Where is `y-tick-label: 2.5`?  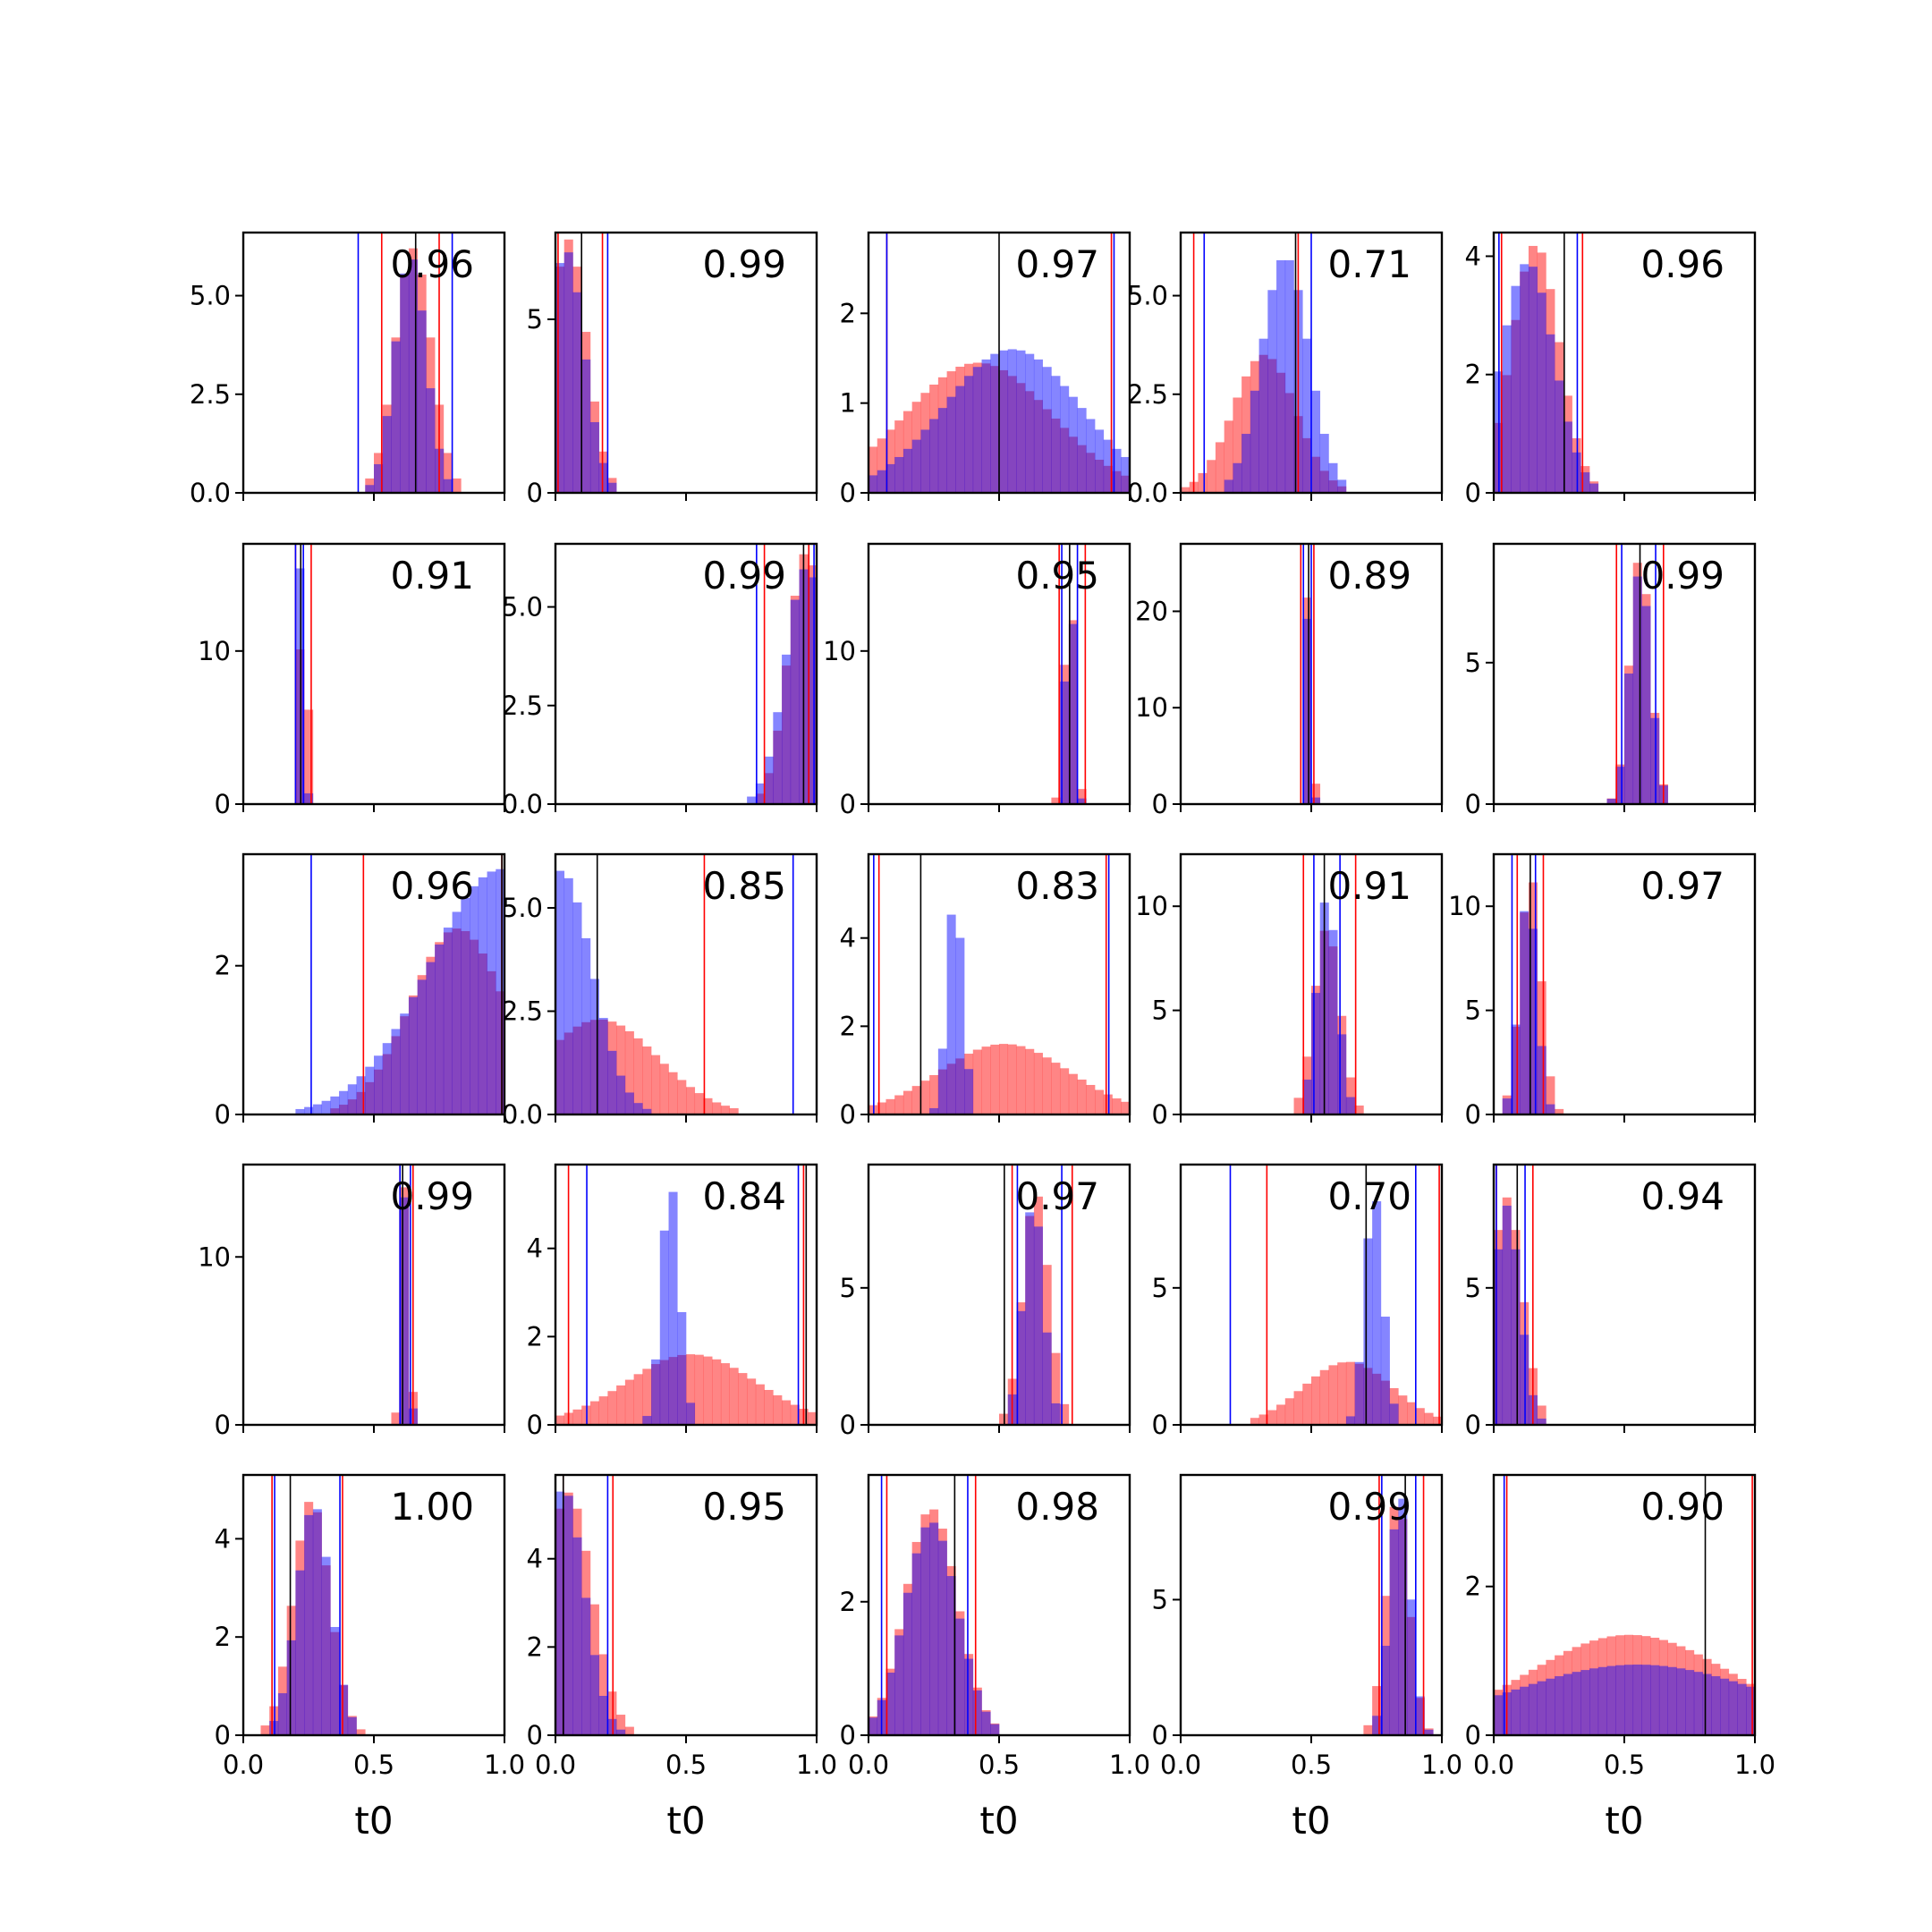 y-tick-label: 2.5 is located at coordinates (210, 394).